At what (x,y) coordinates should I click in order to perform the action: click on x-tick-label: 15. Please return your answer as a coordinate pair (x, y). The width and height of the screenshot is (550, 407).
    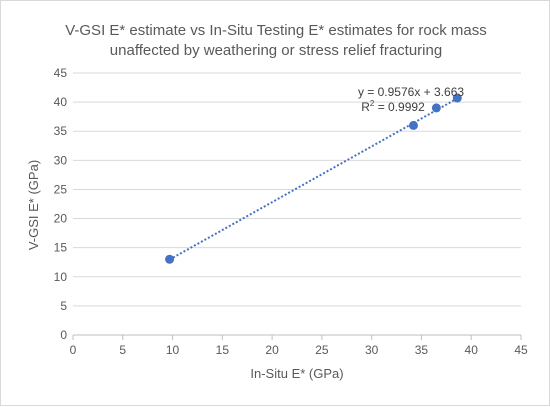
    Looking at the image, I should click on (223, 350).